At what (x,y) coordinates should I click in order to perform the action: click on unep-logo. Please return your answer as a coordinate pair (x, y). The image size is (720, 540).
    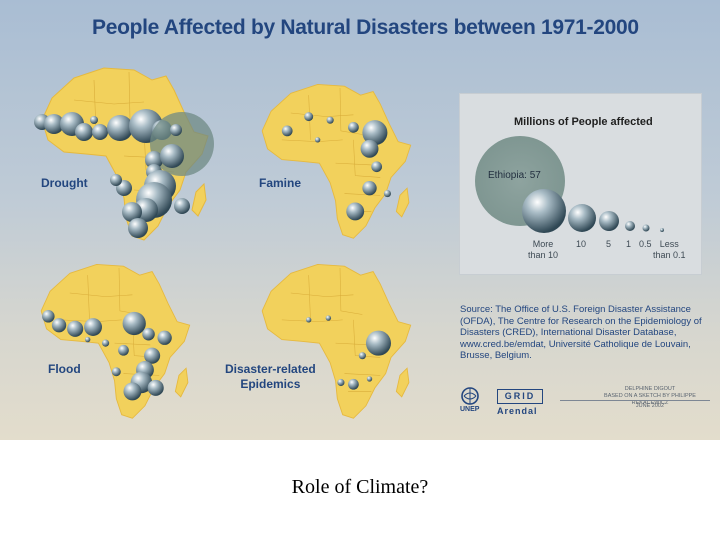
    Looking at the image, I should click on (470, 396).